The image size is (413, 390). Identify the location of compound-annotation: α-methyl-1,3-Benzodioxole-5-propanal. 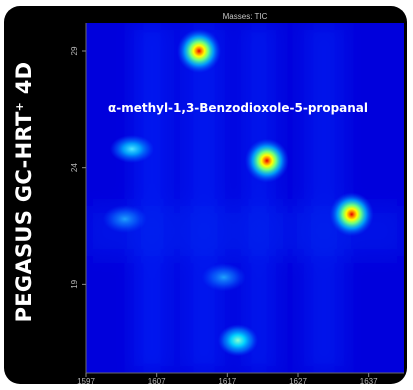
(238, 108).